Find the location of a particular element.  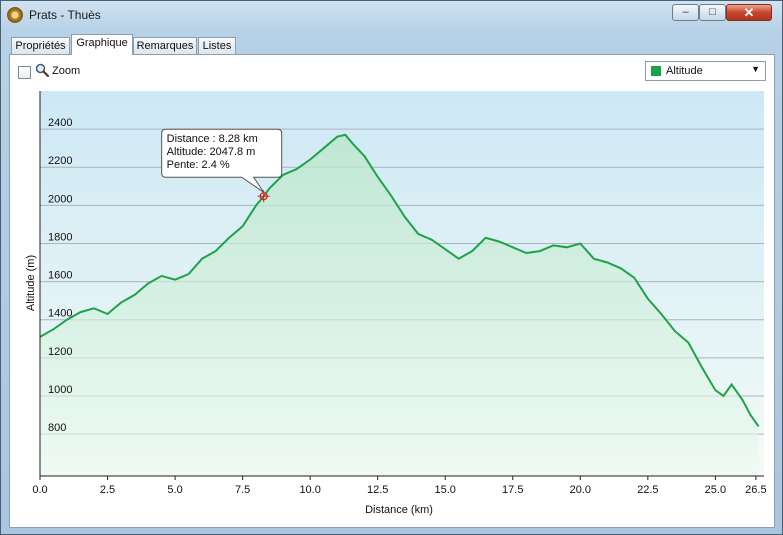

magnifier-icon is located at coordinates (42, 70).